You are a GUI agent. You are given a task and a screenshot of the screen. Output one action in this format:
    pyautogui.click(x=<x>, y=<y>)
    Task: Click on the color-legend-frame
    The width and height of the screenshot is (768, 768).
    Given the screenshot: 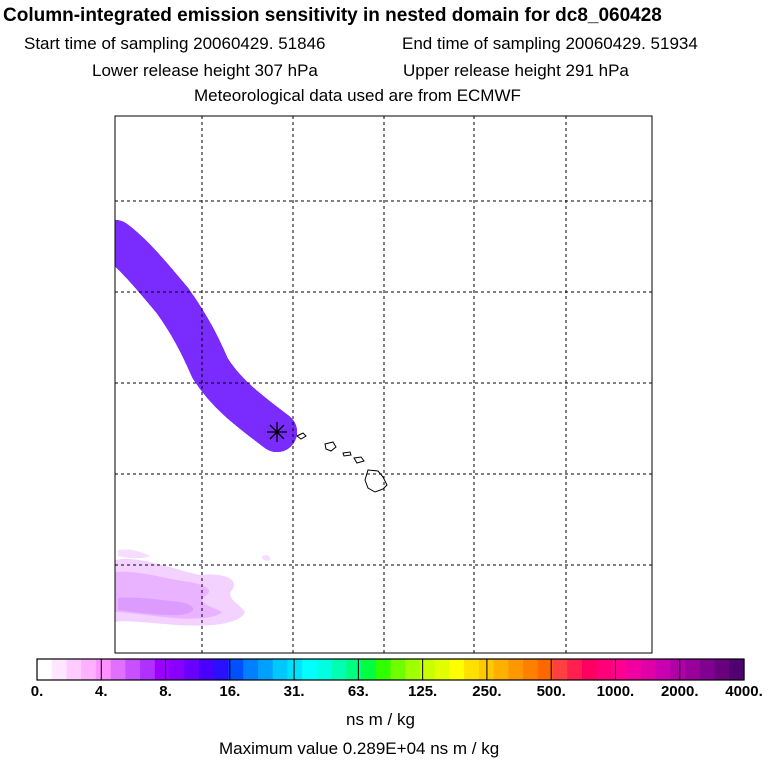 What is the action you would take?
    pyautogui.click(x=390, y=669)
    